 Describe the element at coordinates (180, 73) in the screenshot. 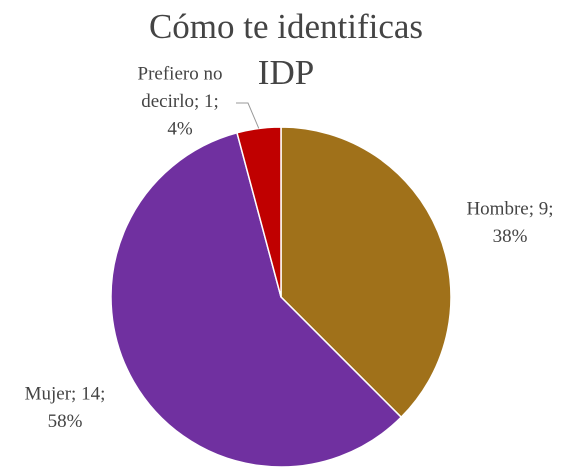

I see `data-label: Prefiero no` at that location.